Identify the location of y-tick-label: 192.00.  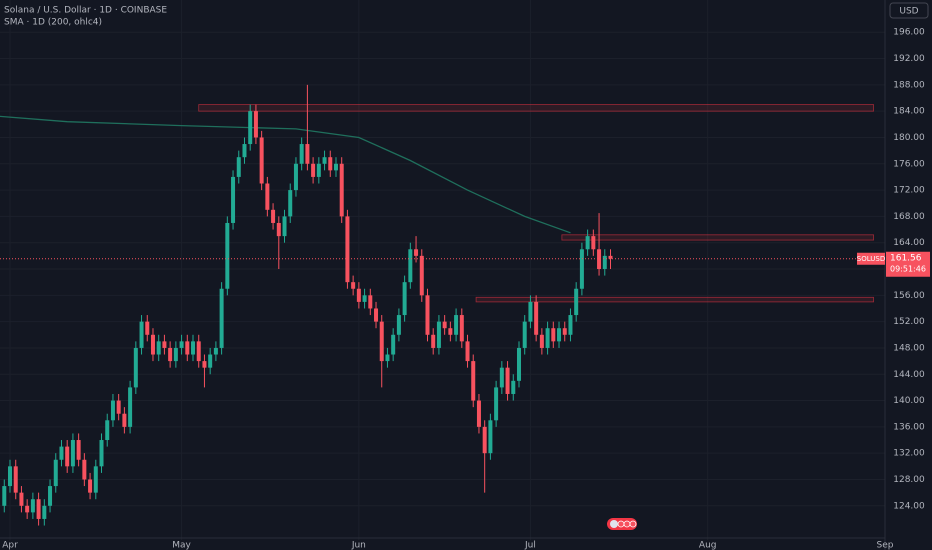
(909, 59).